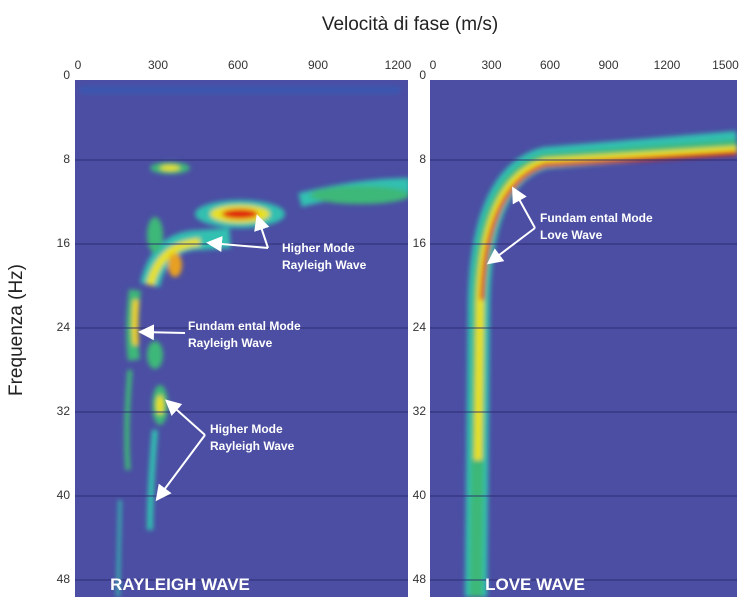  Describe the element at coordinates (535, 584) in the screenshot. I see `panel-label: LOVE WAVE` at that location.